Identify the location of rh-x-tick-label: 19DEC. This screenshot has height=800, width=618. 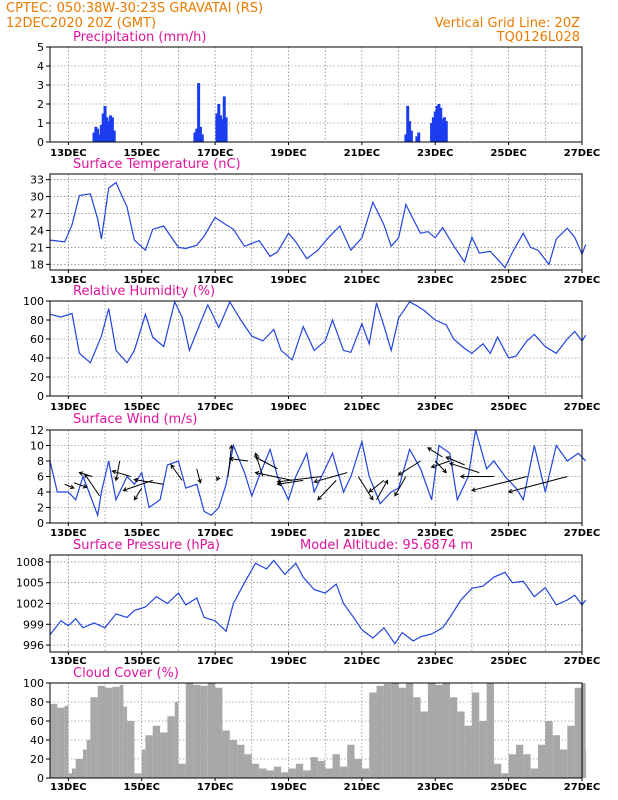
(288, 407).